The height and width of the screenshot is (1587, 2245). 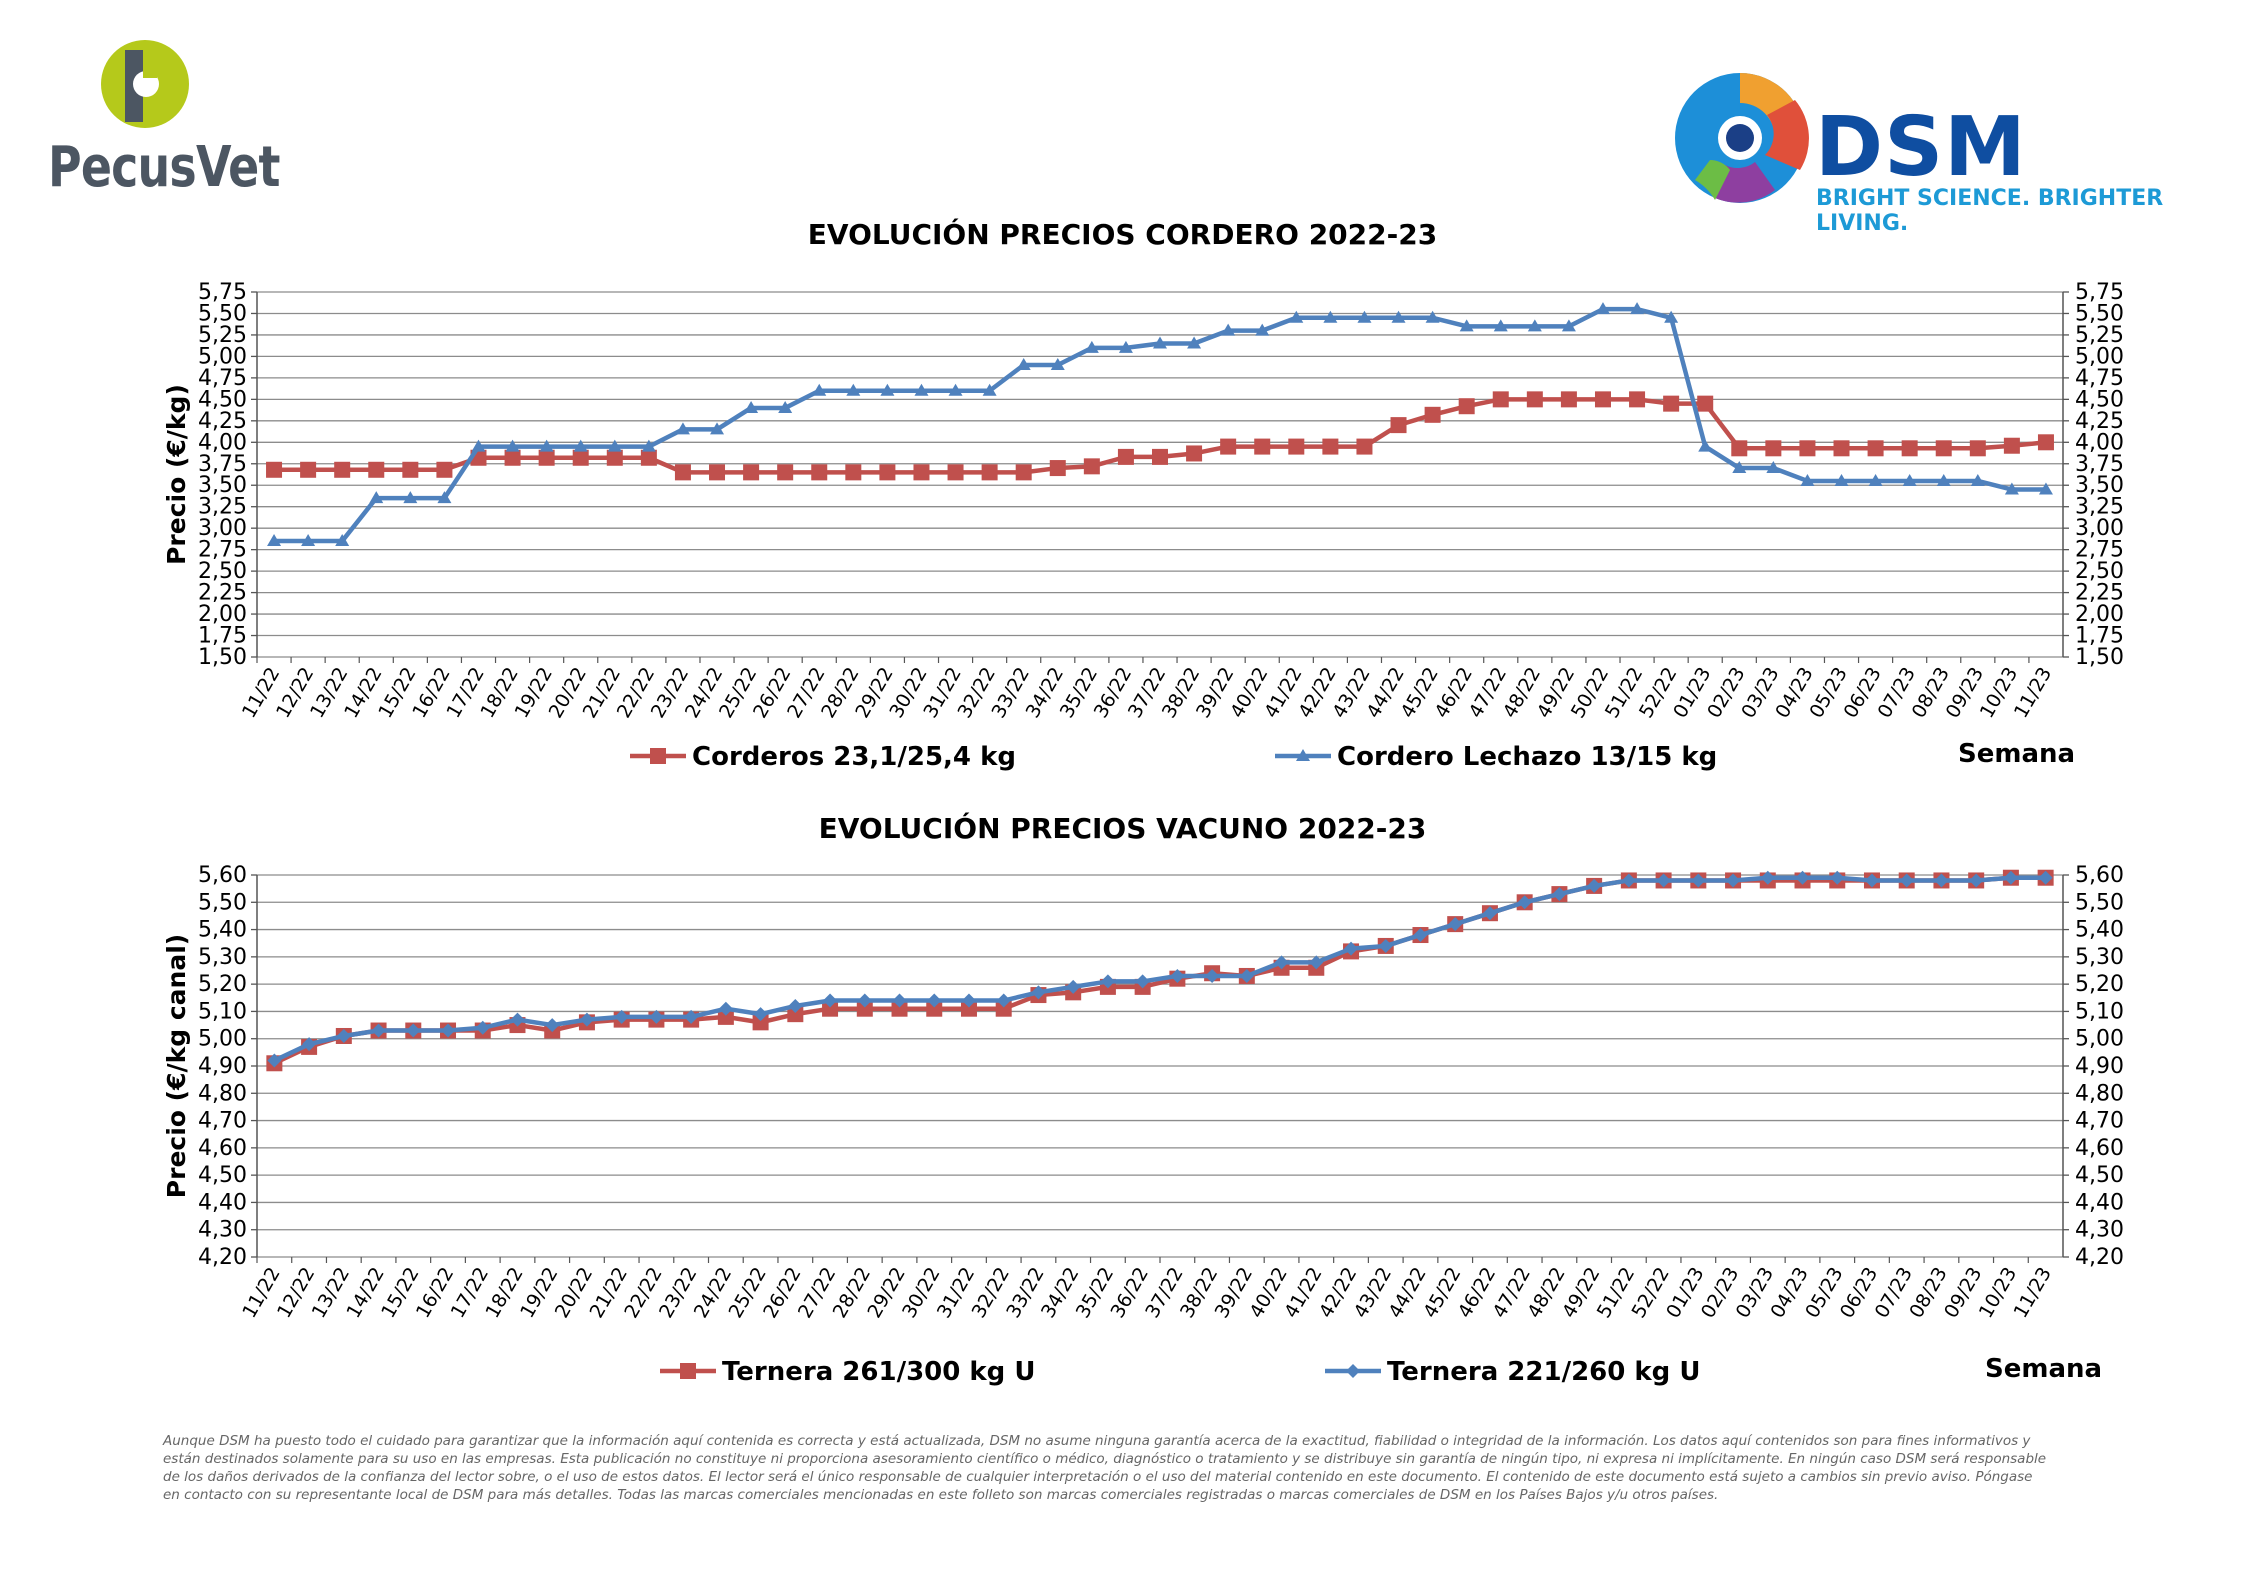 I want to click on y-tick-left: 4,50, so click(x=222, y=399).